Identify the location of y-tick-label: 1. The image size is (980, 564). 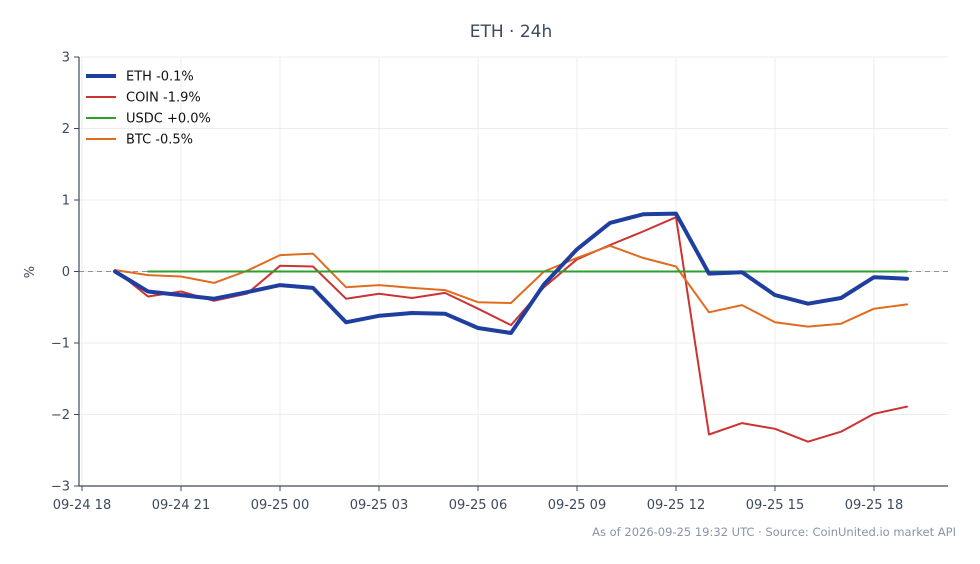
(66, 201).